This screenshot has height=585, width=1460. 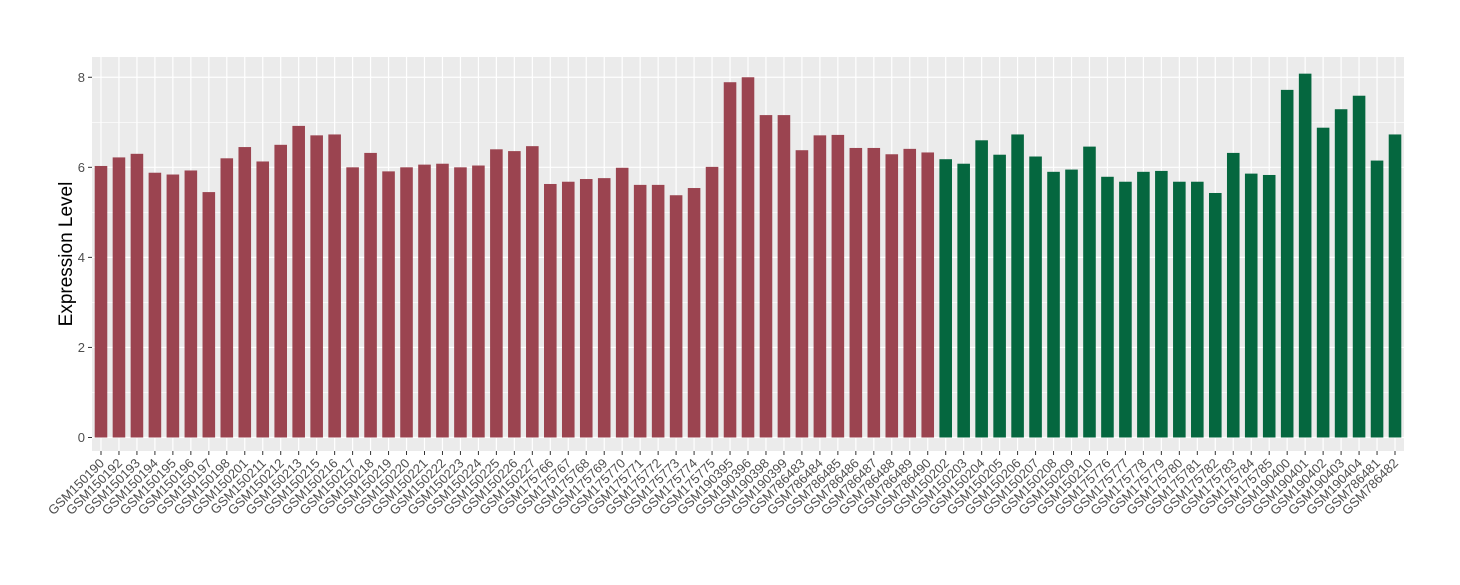 What do you see at coordinates (81, 257) in the screenshot?
I see `y-tick-label: 4` at bounding box center [81, 257].